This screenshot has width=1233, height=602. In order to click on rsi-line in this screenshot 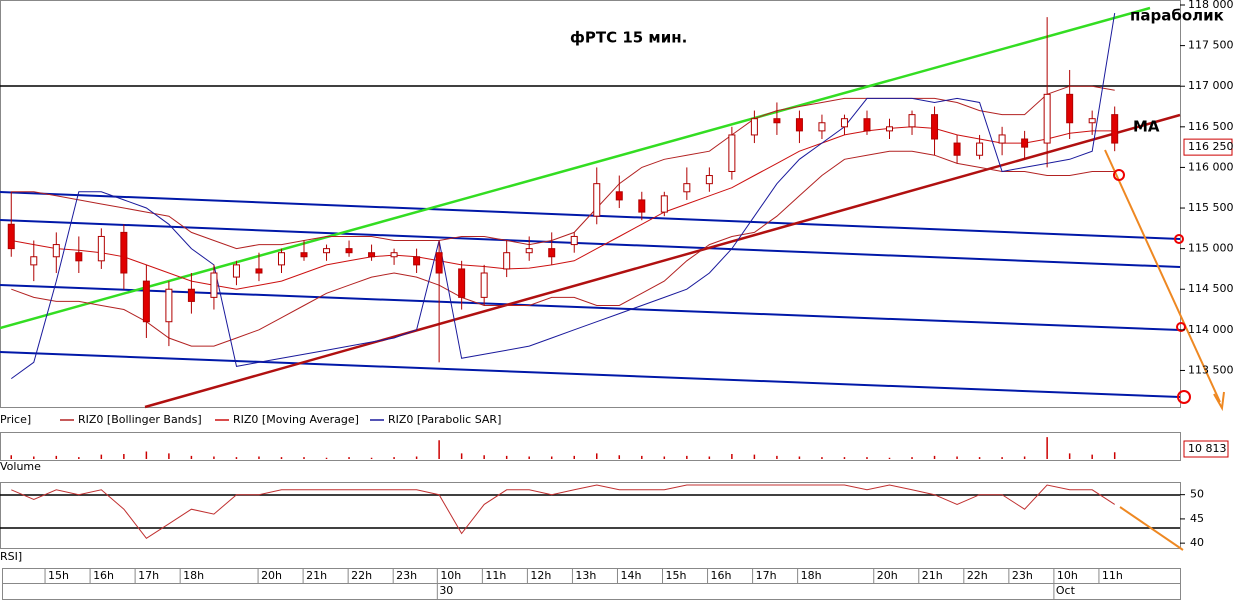, I will do `click(563, 511)`.